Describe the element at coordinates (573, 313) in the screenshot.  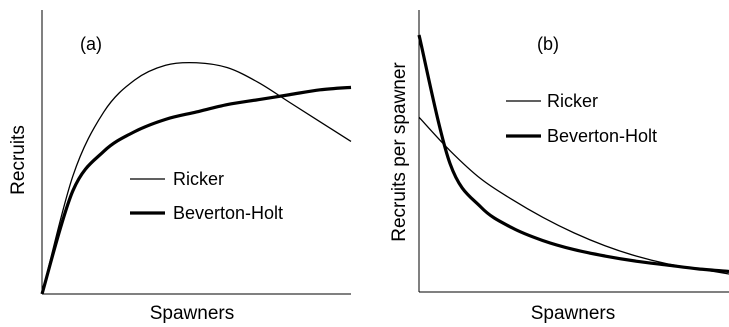
I see `panel-b-x-label: Spawners` at that location.